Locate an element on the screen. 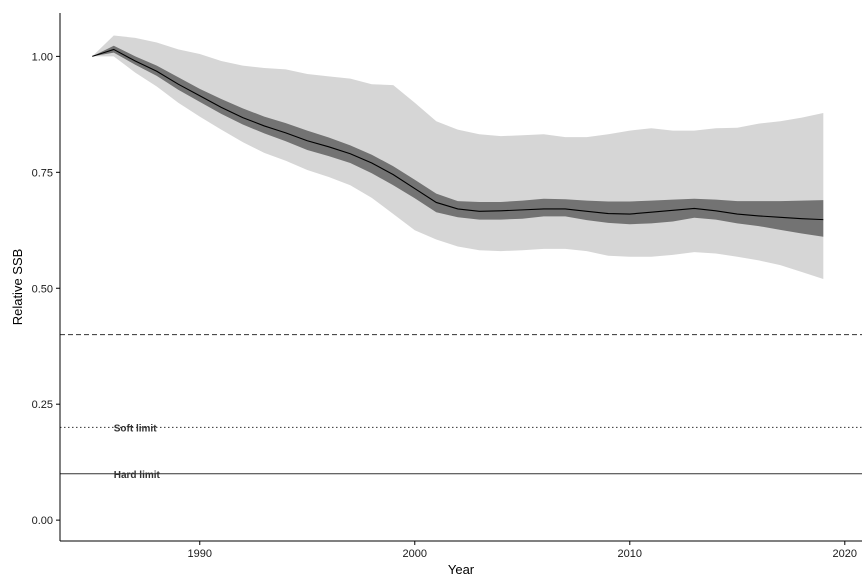  y-tick-label: 0.25 is located at coordinates (42, 405).